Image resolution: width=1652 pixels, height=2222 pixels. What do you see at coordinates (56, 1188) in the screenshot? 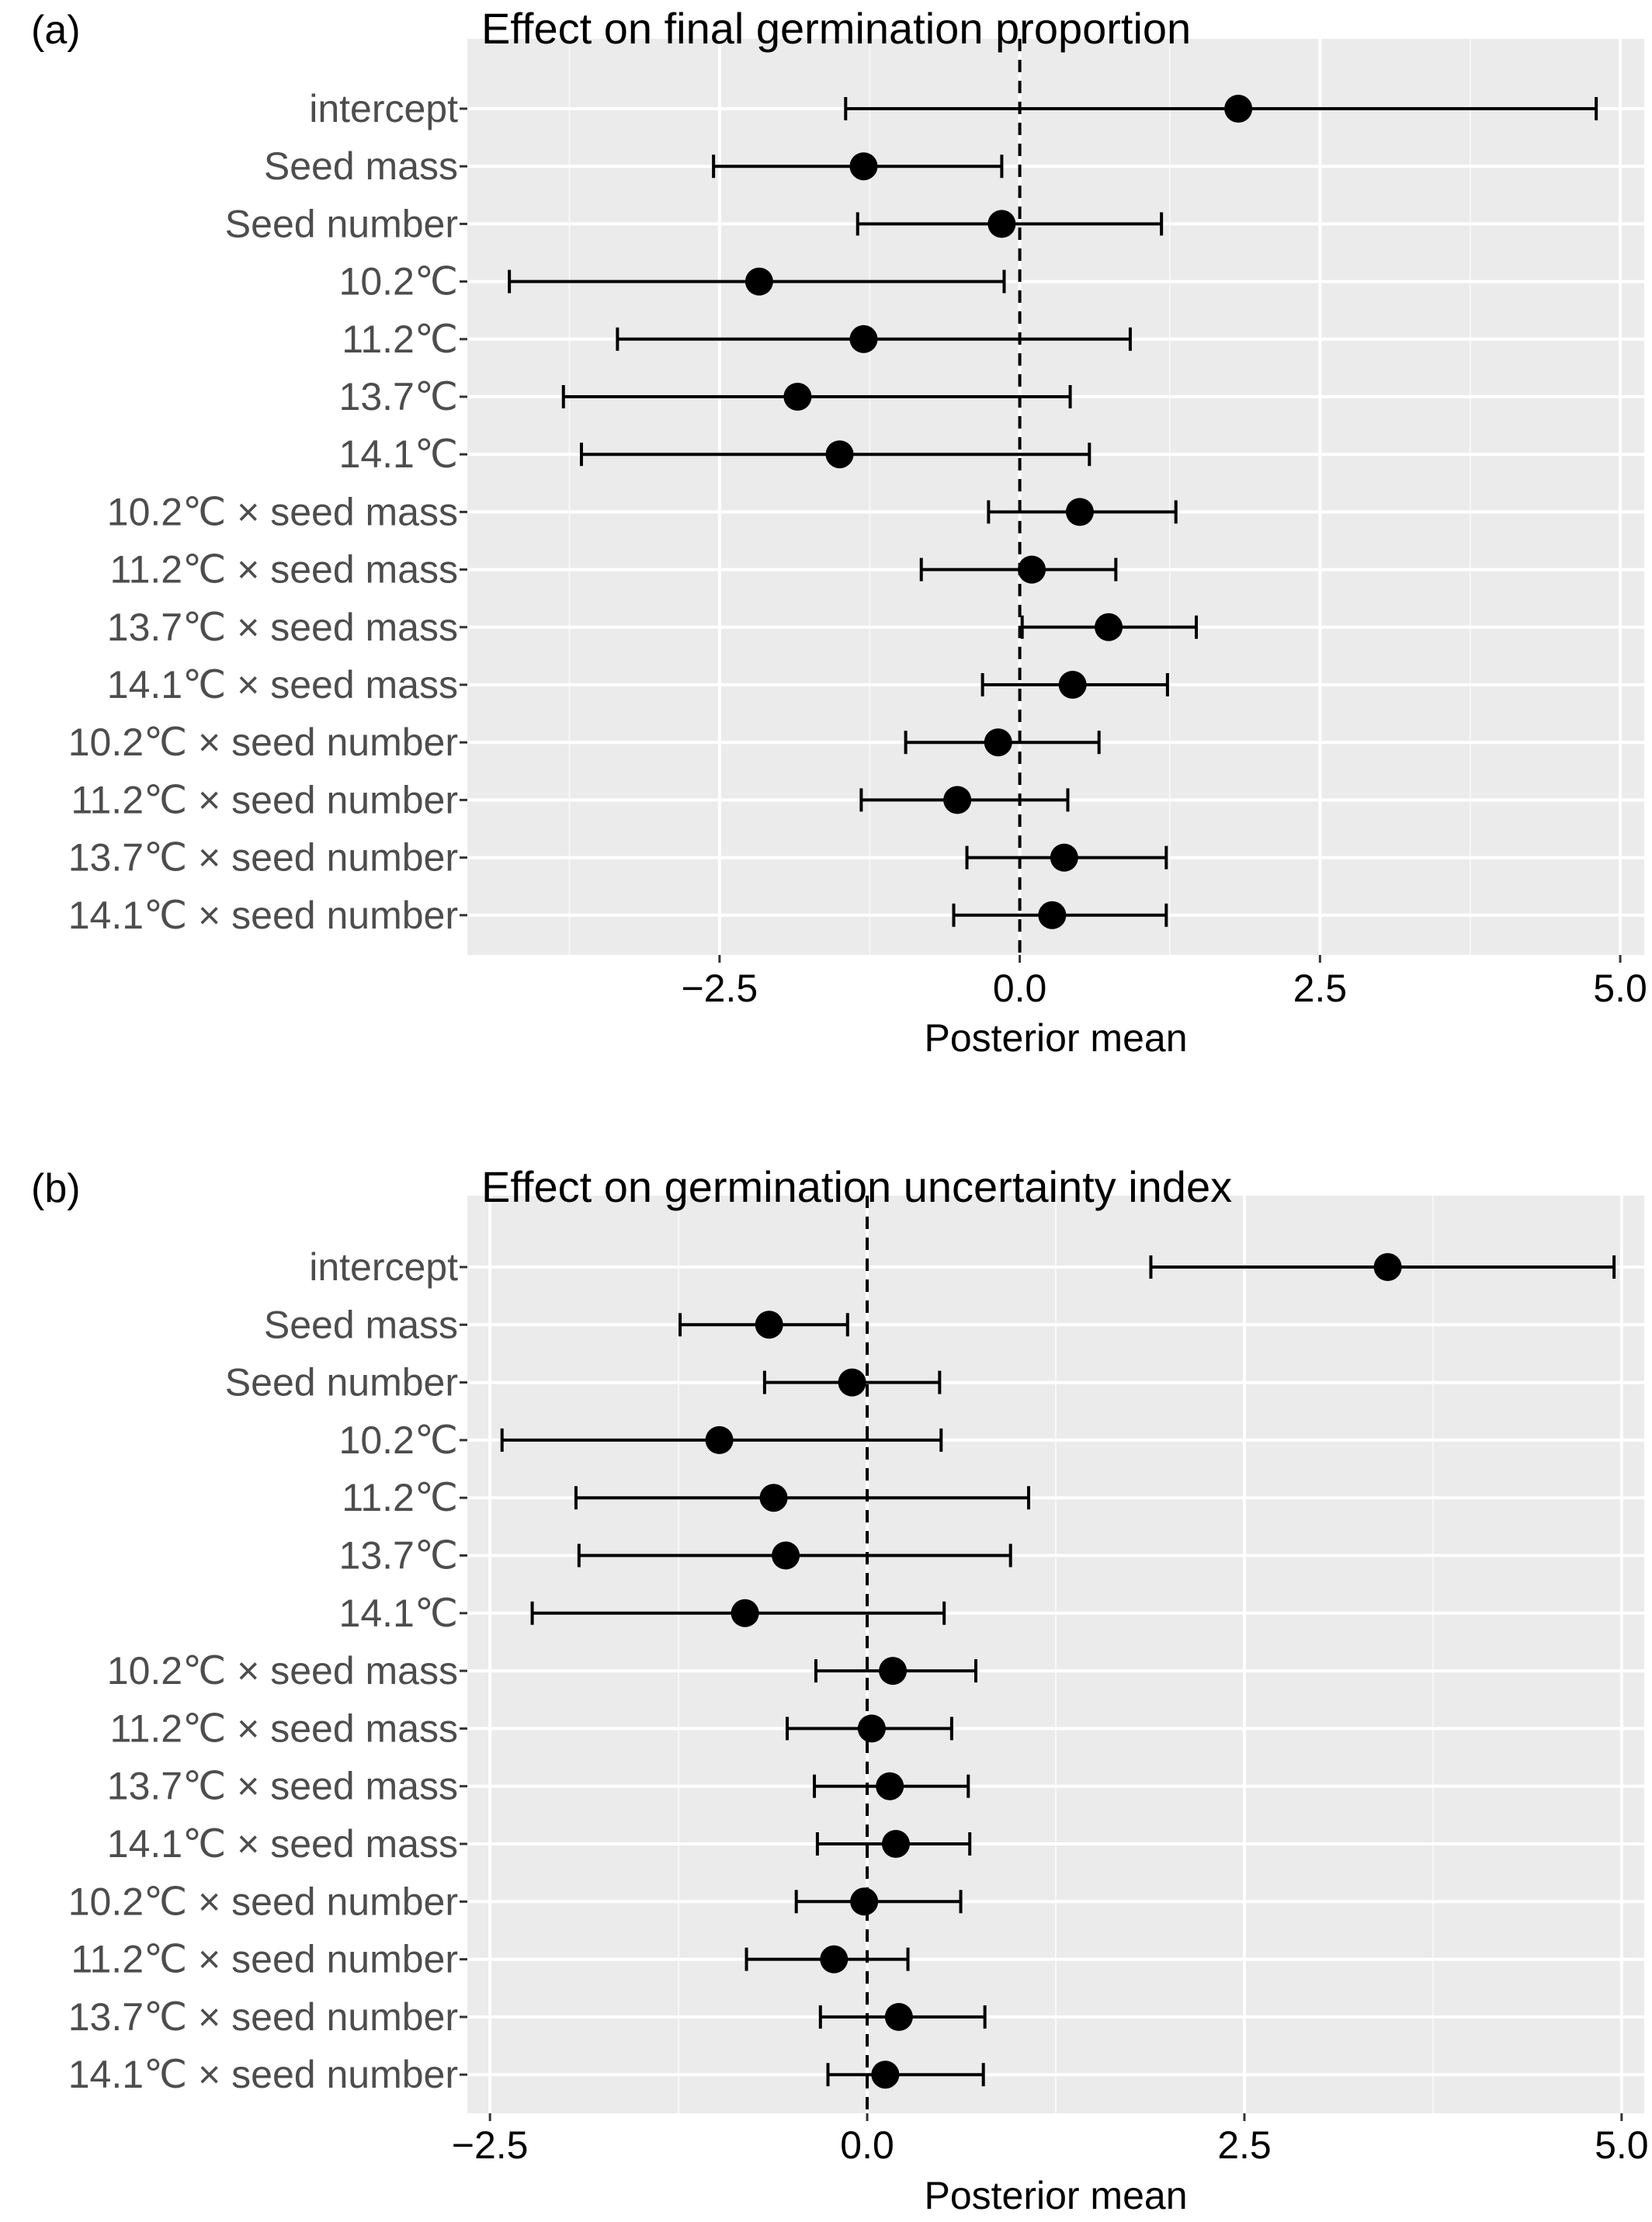
I see `panel-label: (b)` at bounding box center [56, 1188].